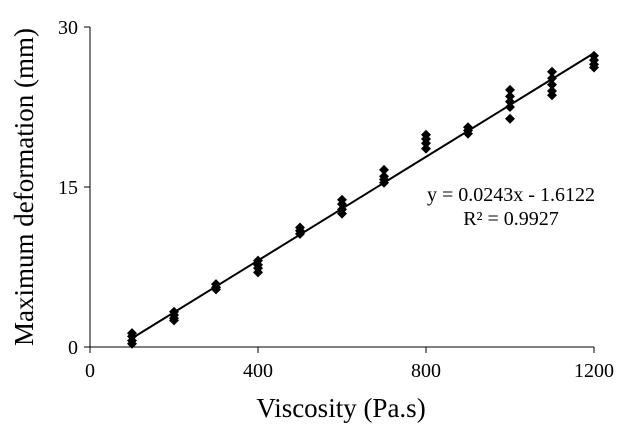  I want to click on y-tick-label: 0, so click(73, 348).